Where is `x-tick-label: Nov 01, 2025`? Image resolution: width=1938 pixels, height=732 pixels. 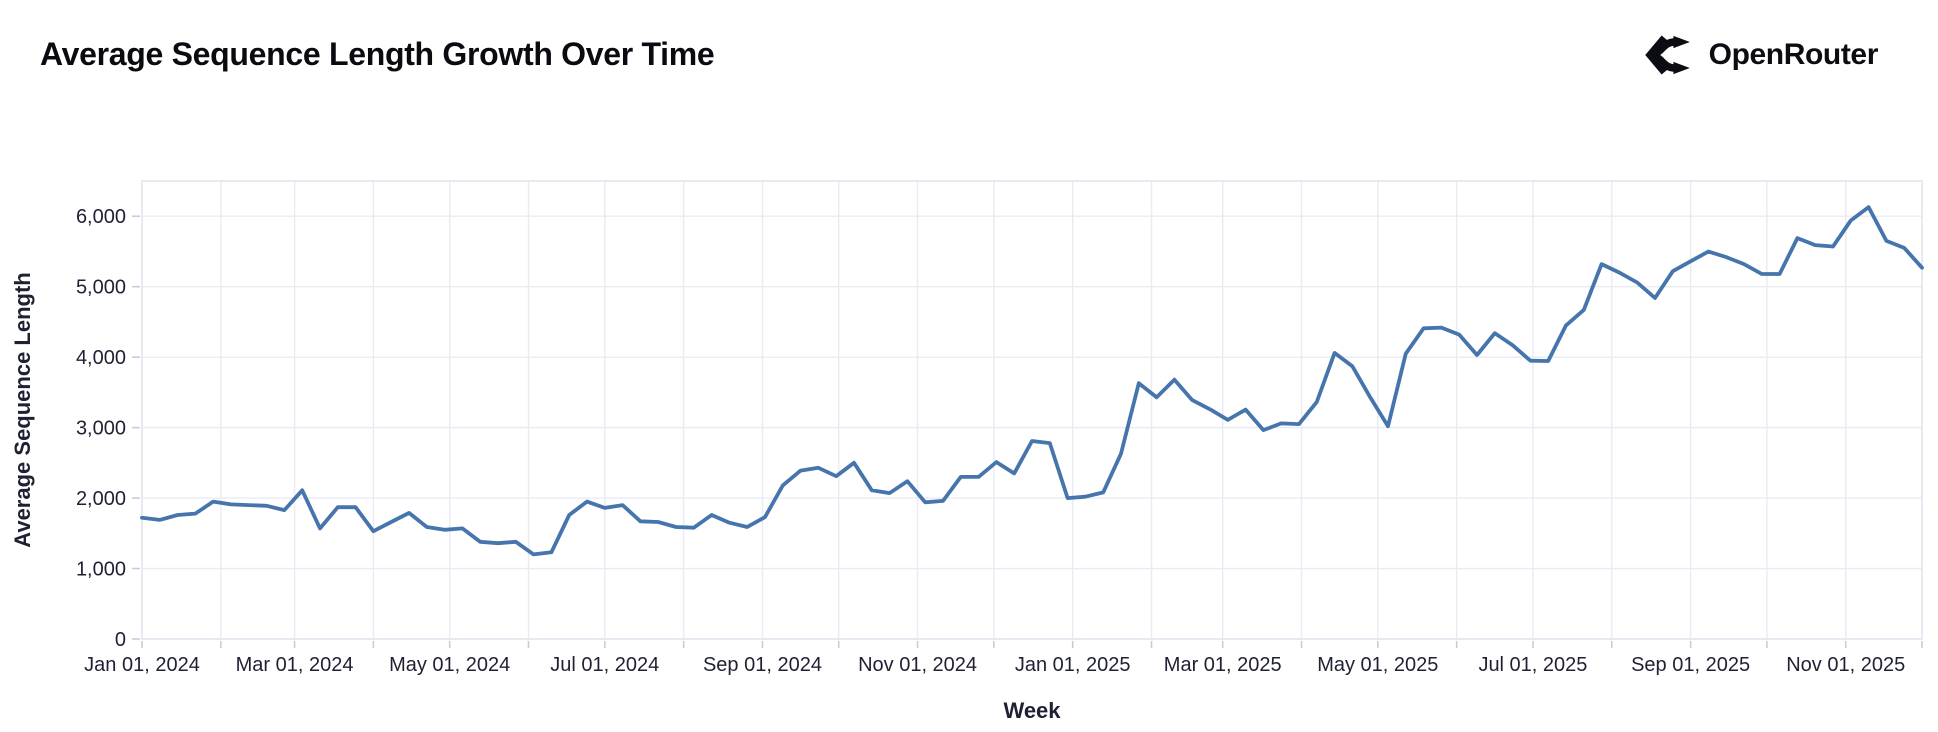 x-tick-label: Nov 01, 2025 is located at coordinates (1845, 665).